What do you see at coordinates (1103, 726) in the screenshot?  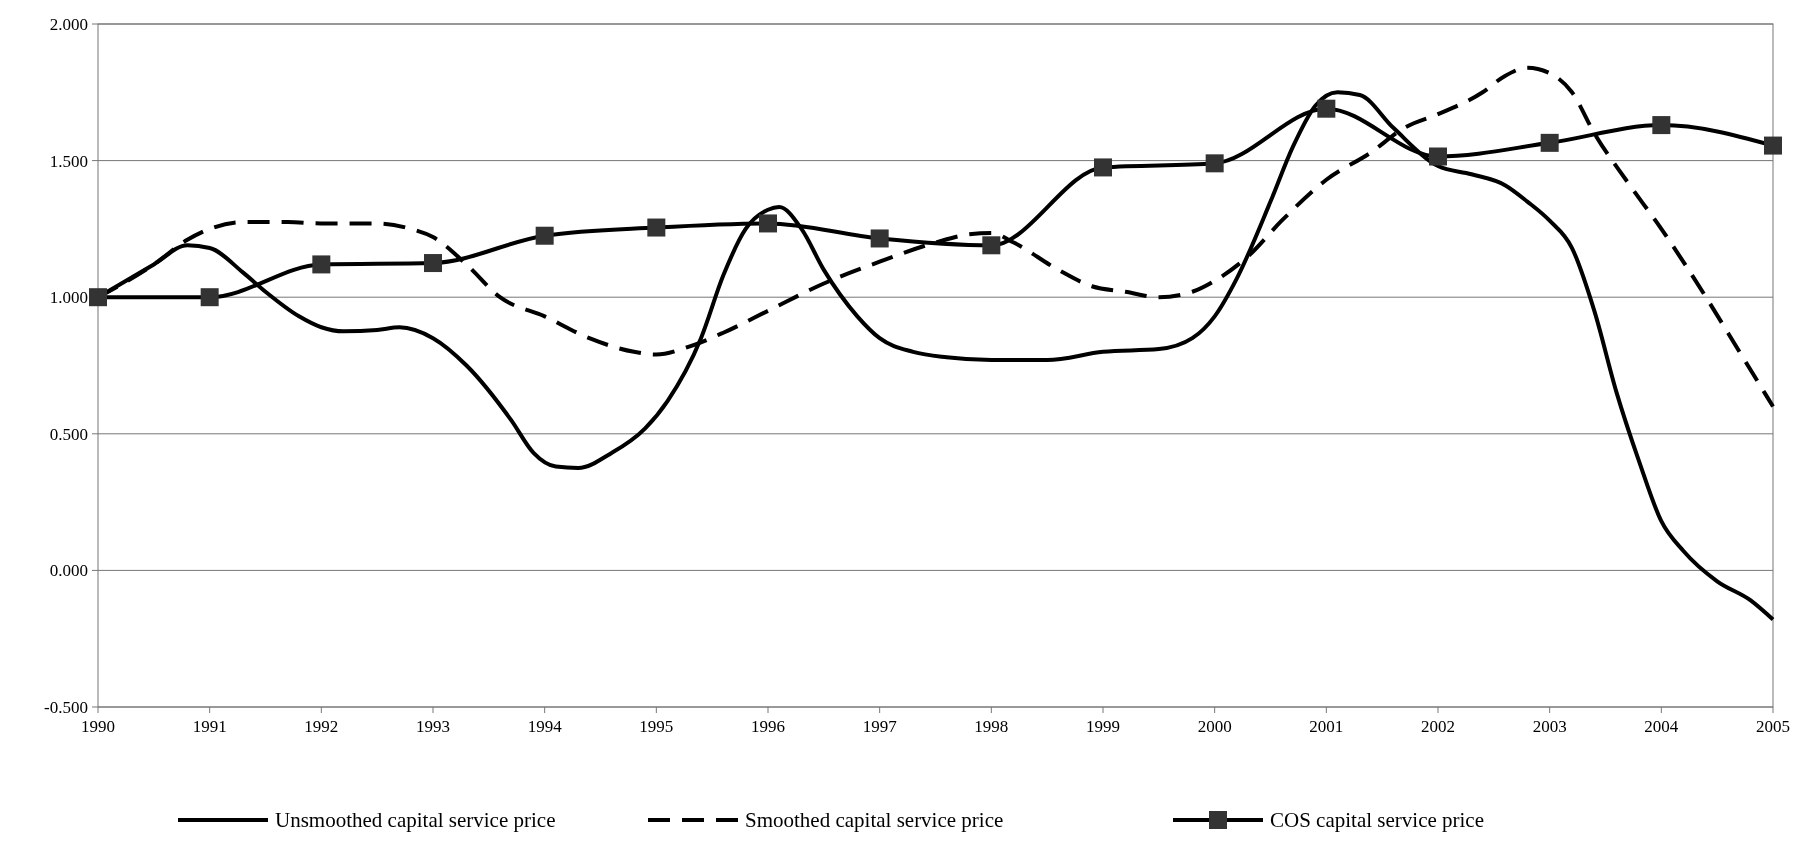 I see `x-tick-label: 1999` at bounding box center [1103, 726].